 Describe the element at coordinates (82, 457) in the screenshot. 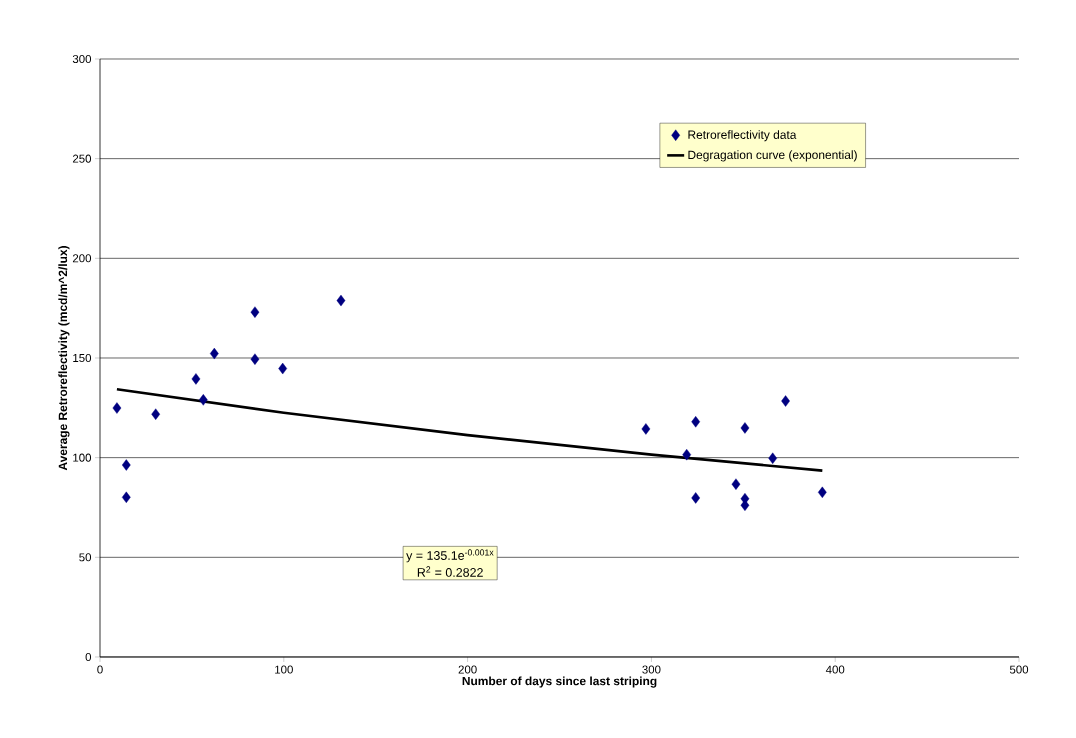

I see `y-tick-label: 100` at that location.